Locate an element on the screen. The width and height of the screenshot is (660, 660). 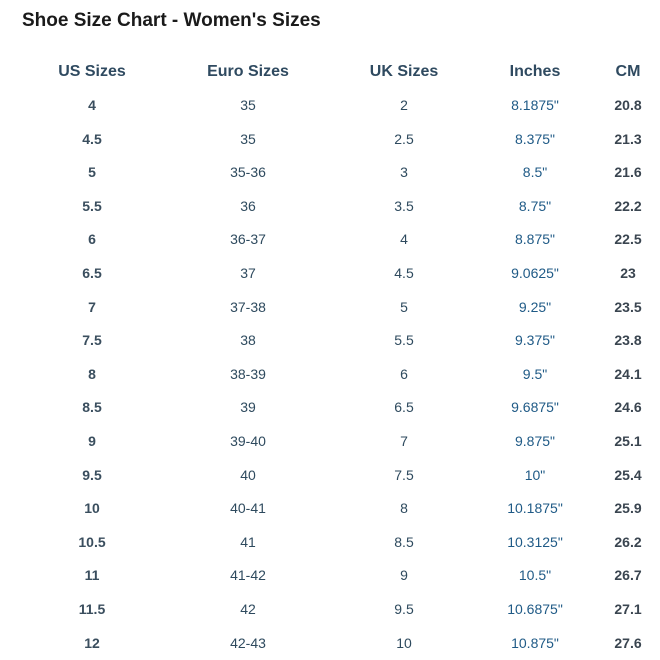
cell-euro-size: 42-43 is located at coordinates (248, 642).